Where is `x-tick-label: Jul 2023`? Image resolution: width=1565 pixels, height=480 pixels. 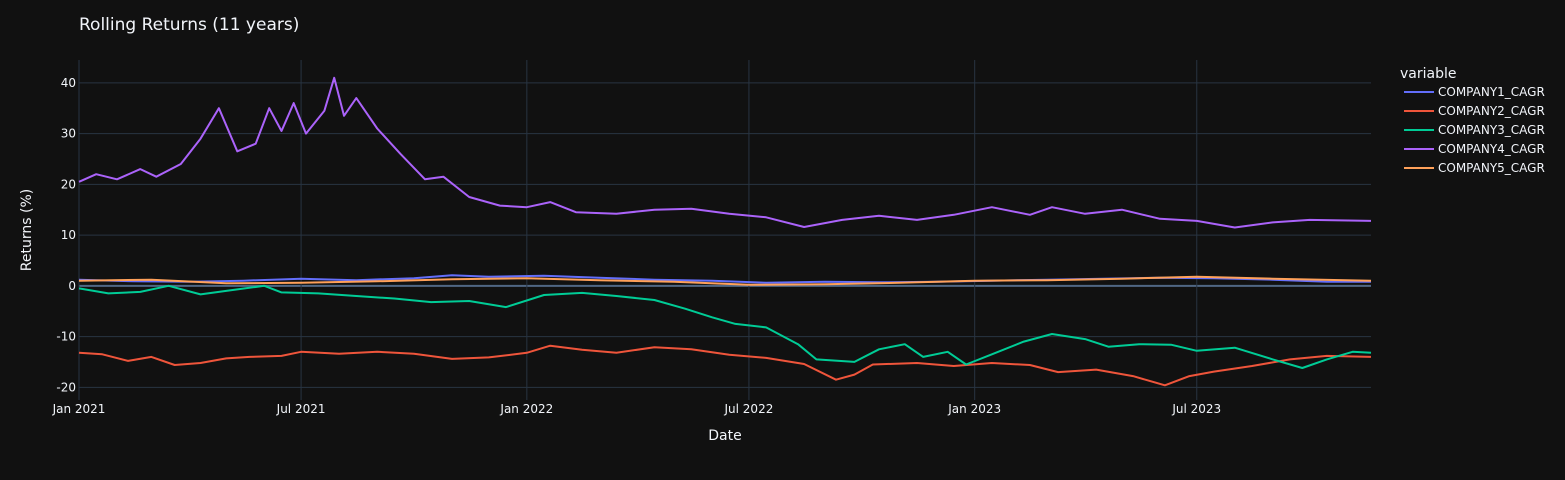 x-tick-label: Jul 2023 is located at coordinates (1196, 409).